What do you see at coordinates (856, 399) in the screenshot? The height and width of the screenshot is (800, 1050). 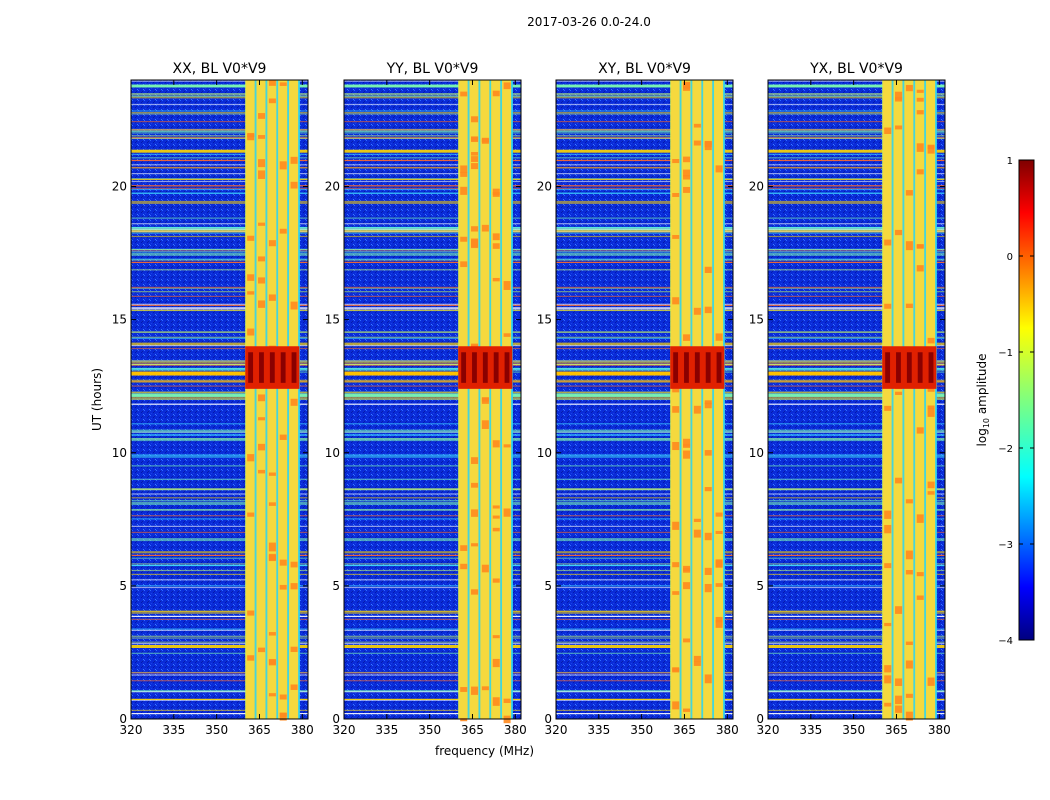 I see `panel-frame` at bounding box center [856, 399].